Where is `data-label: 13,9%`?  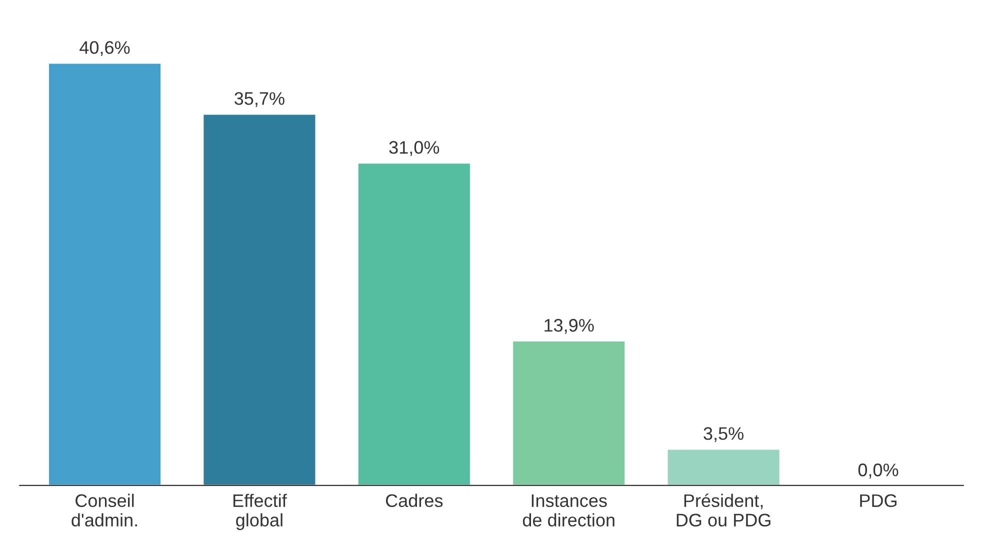 data-label: 13,9% is located at coordinates (569, 326).